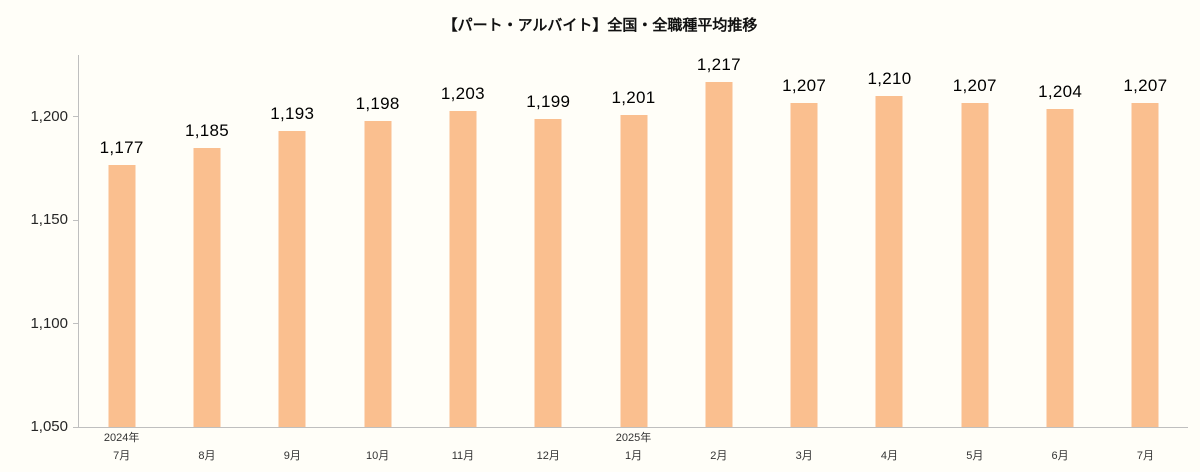 Image resolution: width=1200 pixels, height=472 pixels. I want to click on y-axis-tick-label: 1,100, so click(49, 323).